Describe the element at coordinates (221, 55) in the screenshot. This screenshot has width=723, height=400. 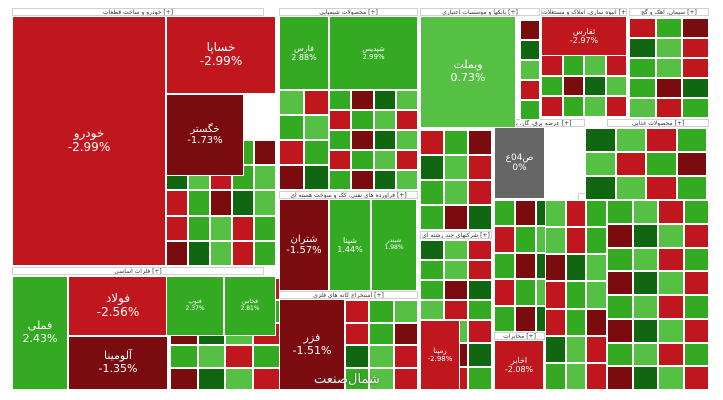
I see `stock-tile: خساپا -2.99%` at that location.